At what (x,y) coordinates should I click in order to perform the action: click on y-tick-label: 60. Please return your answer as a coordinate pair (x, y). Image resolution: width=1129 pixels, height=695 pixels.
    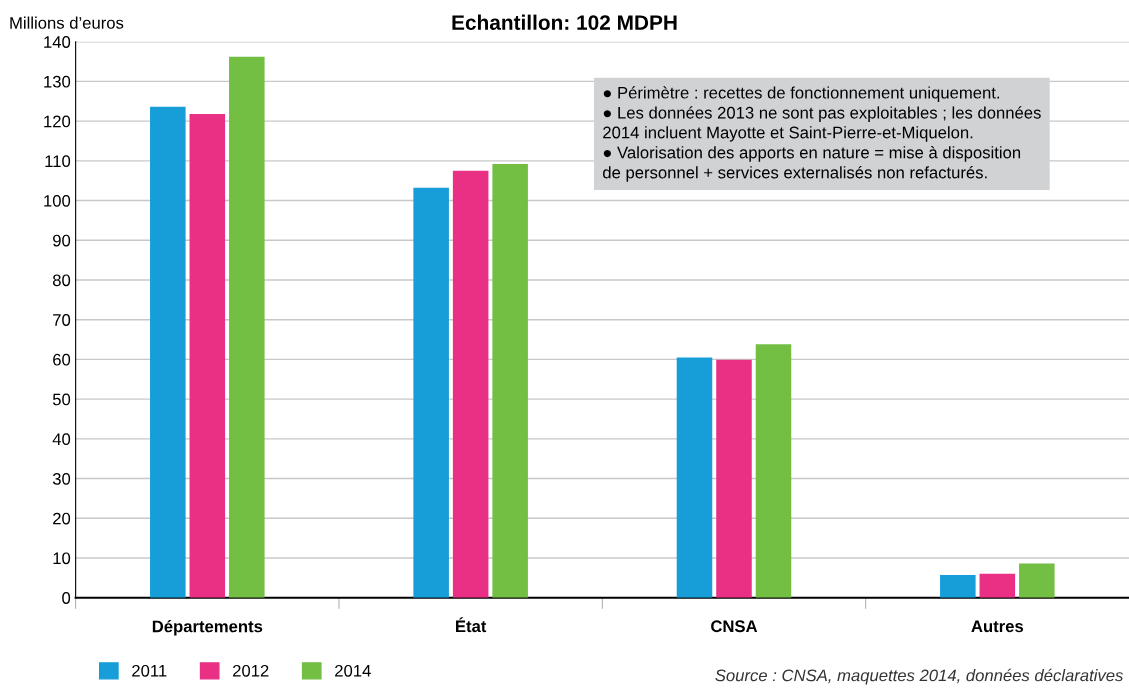
    Looking at the image, I should click on (62, 359).